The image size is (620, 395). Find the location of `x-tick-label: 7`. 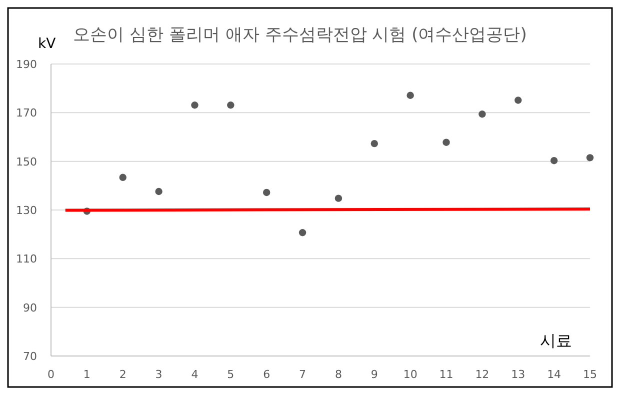

x-tick-label: 7 is located at coordinates (302, 374).